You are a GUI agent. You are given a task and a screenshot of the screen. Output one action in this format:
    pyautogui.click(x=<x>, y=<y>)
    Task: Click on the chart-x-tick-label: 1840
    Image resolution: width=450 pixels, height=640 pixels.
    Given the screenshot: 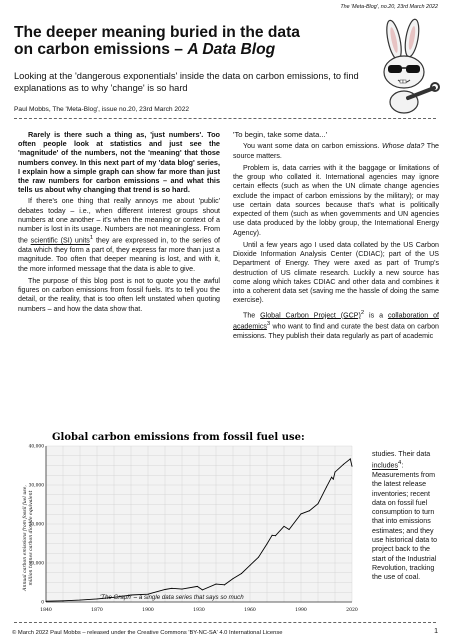 What is the action you would take?
    pyautogui.click(x=46, y=610)
    